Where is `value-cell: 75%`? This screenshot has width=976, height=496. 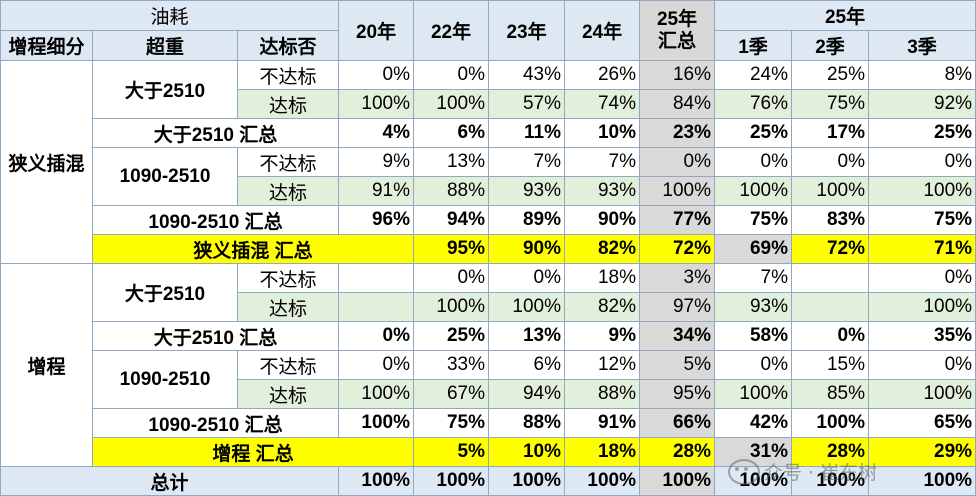 value-cell: 75% is located at coordinates (753, 220).